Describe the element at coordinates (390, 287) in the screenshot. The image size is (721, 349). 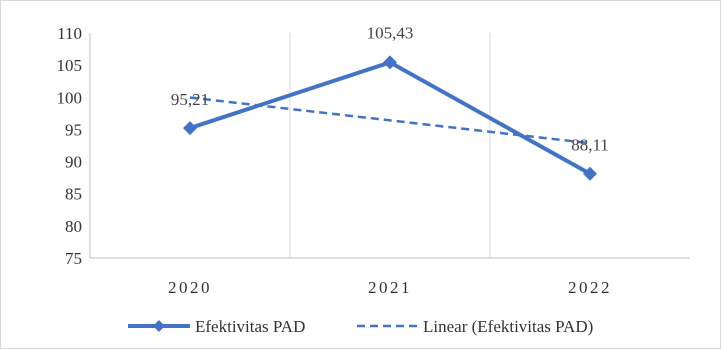
I see `x-tick-label: 2021` at that location.